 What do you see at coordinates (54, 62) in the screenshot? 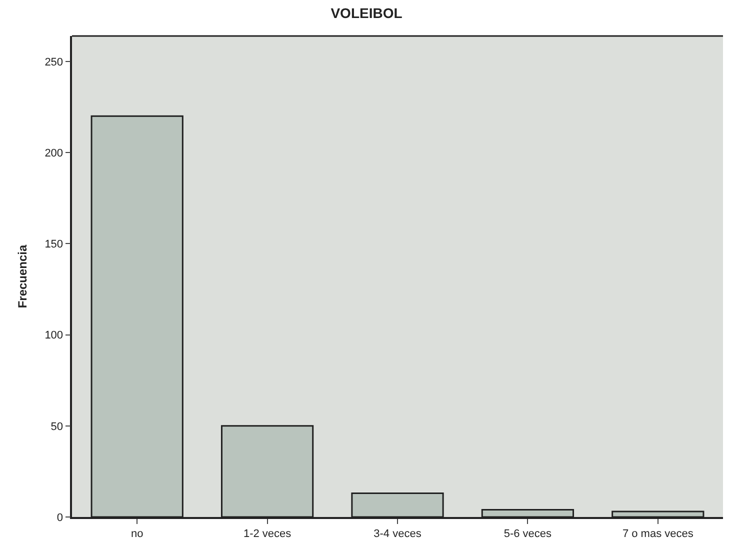
I see `y-tick-label: 250` at bounding box center [54, 62].